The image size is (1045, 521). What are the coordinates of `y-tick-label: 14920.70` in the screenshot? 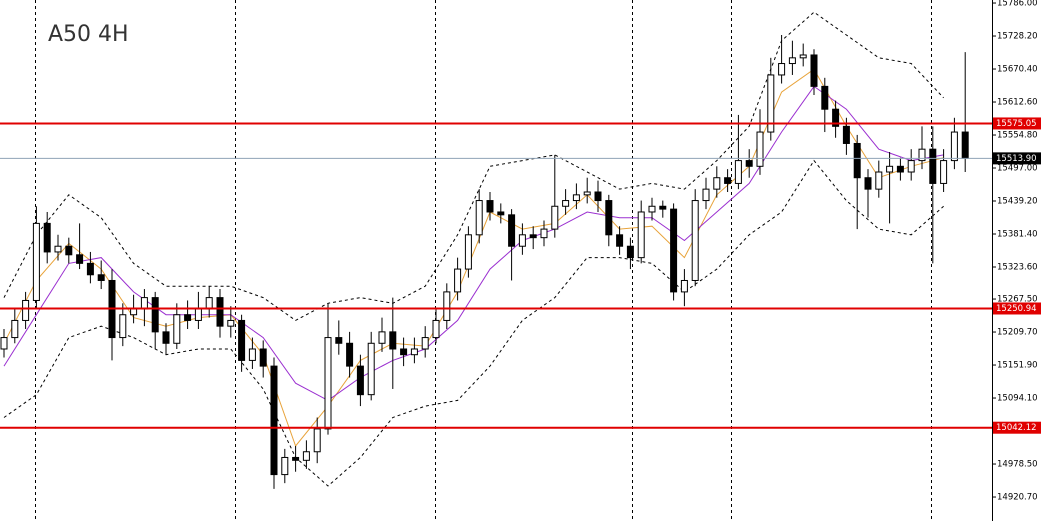 It's located at (1017, 498).